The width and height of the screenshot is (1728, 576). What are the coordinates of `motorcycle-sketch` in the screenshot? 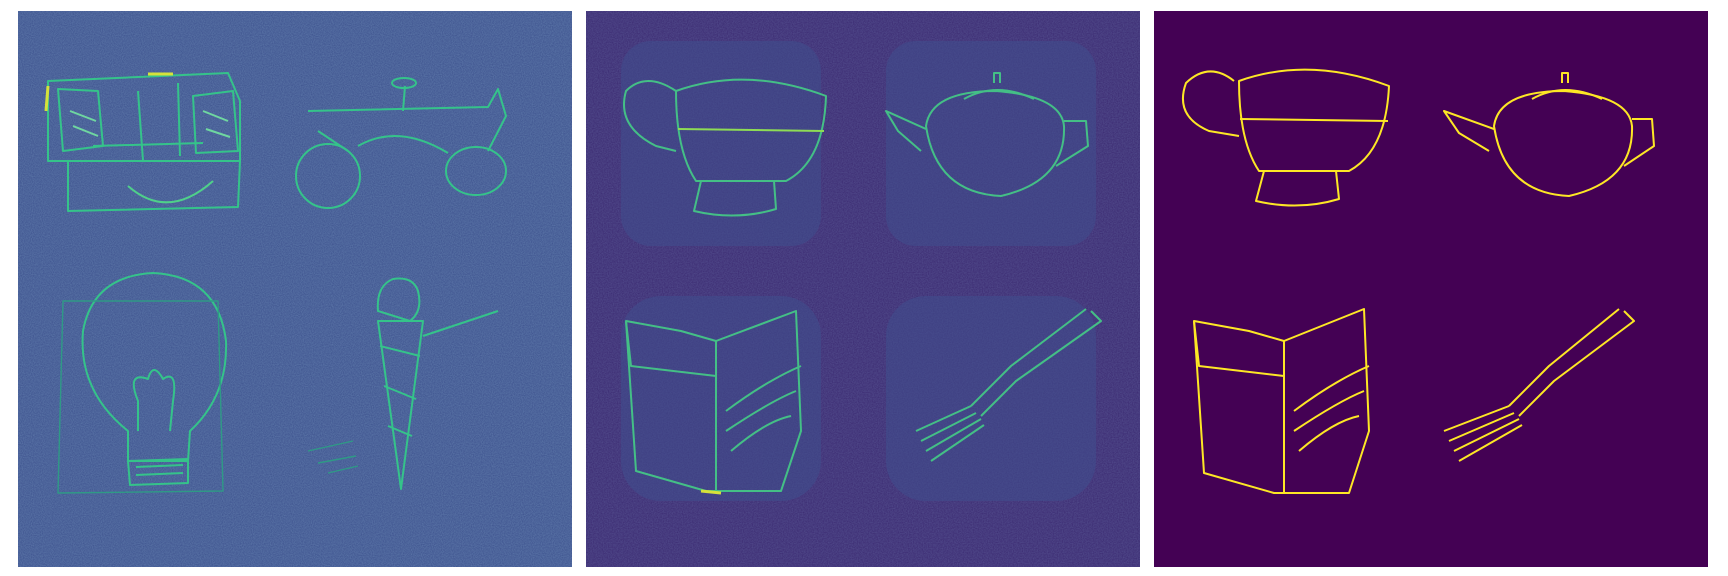 It's located at (401, 143).